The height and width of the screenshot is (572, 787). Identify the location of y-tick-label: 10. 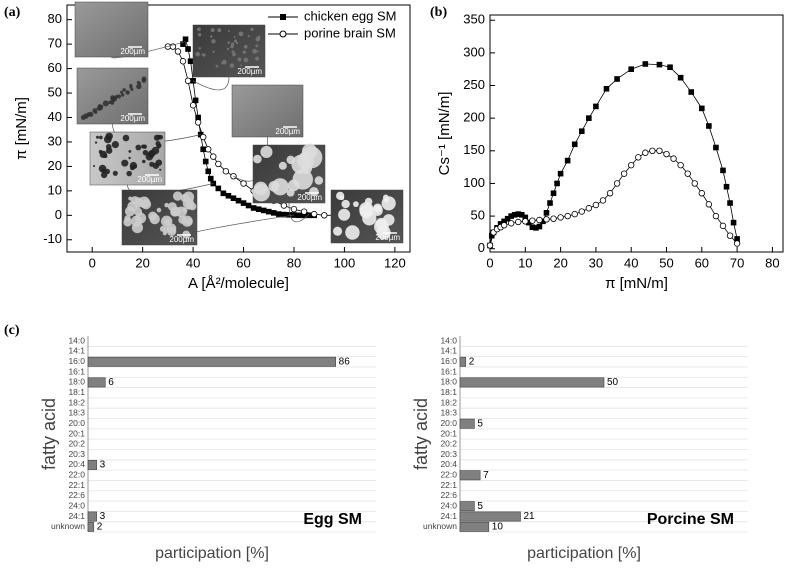
(55, 189).